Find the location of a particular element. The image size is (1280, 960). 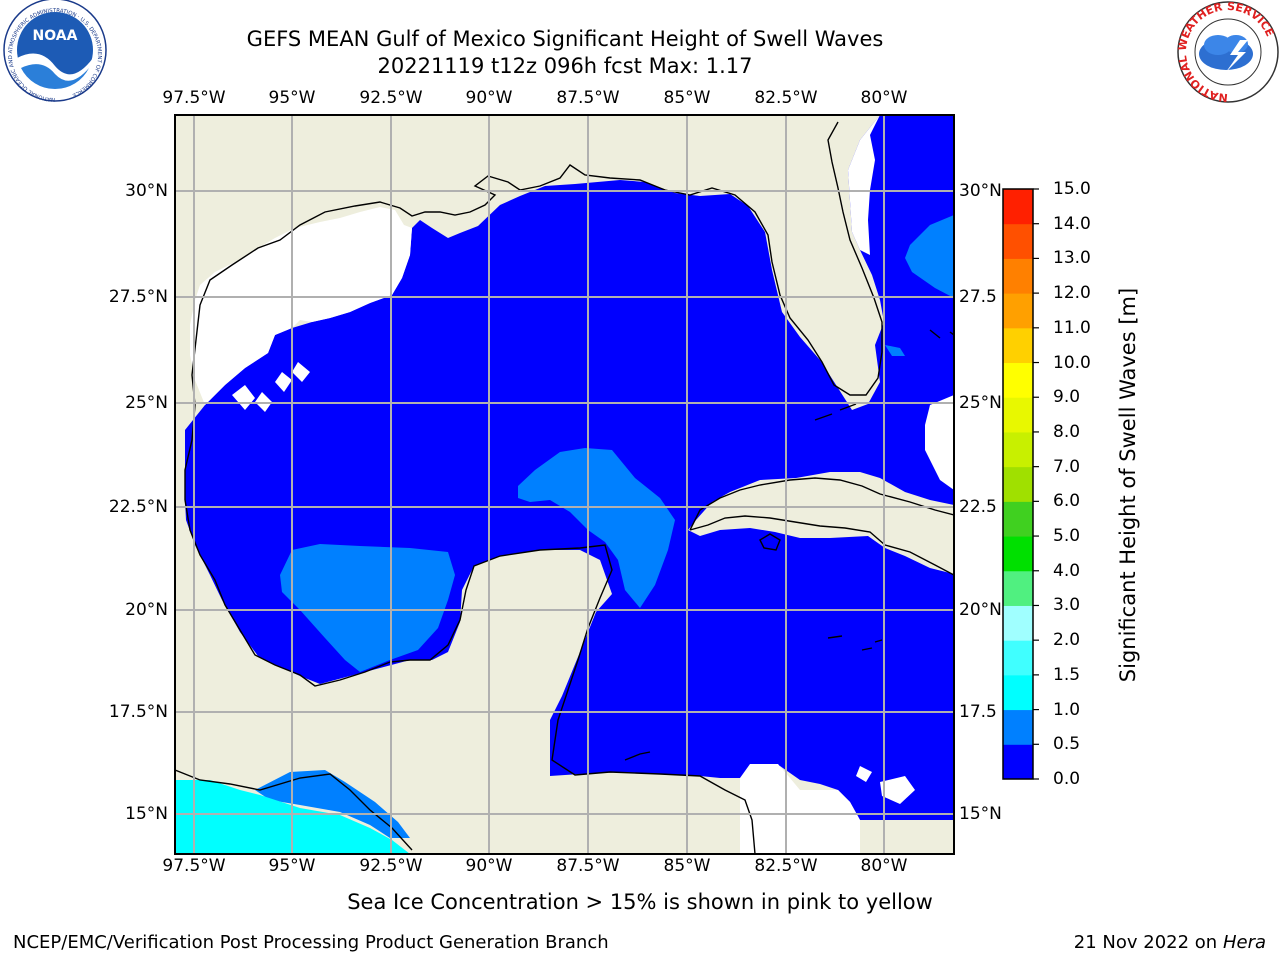

lat-label-right: 22.5 is located at coordinates (978, 507).